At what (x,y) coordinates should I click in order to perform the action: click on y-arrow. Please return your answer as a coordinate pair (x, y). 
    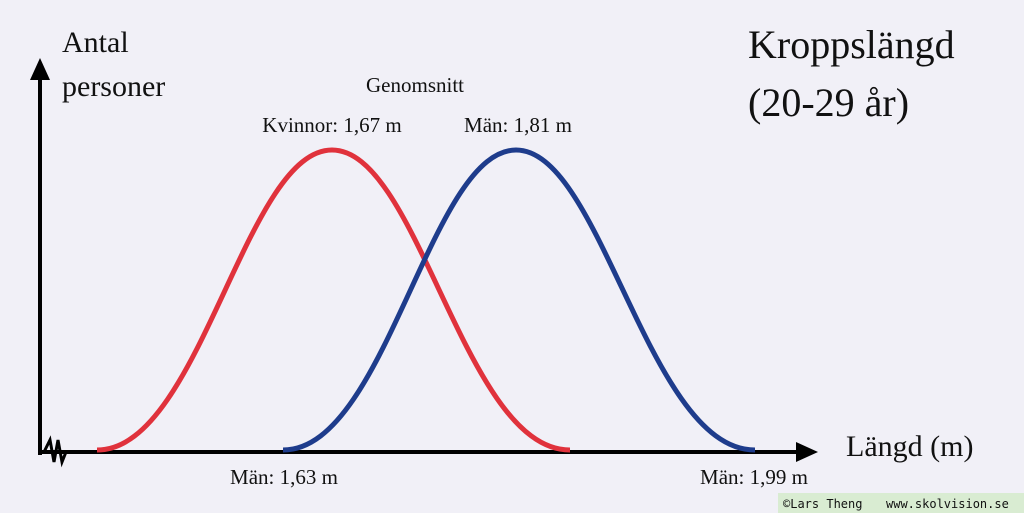
    Looking at the image, I should click on (40, 69).